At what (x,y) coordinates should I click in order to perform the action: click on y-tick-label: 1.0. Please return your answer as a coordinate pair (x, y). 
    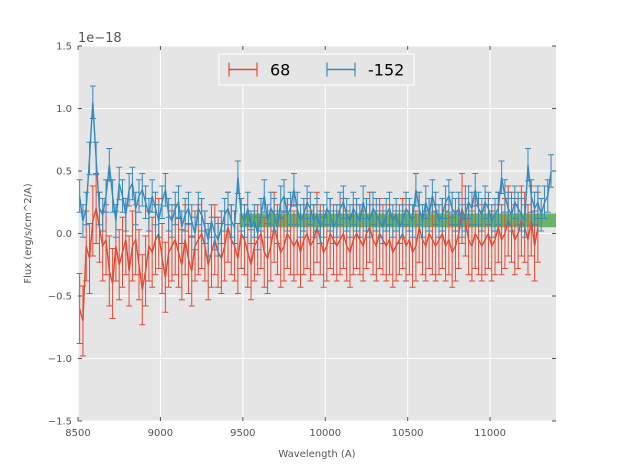
    Looking at the image, I should click on (64, 109).